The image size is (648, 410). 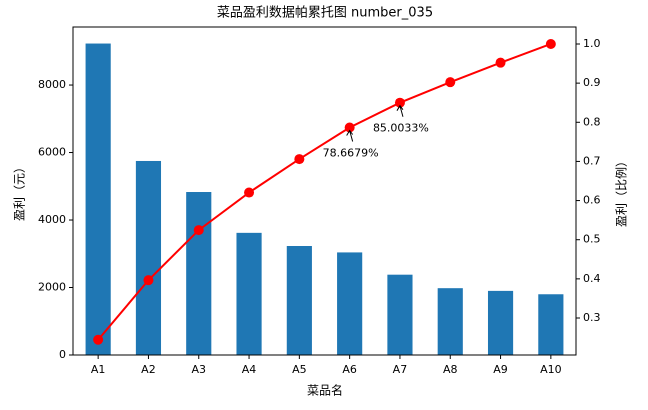 What do you see at coordinates (299, 369) in the screenshot?
I see `x-tick-label: A5` at bounding box center [299, 369].